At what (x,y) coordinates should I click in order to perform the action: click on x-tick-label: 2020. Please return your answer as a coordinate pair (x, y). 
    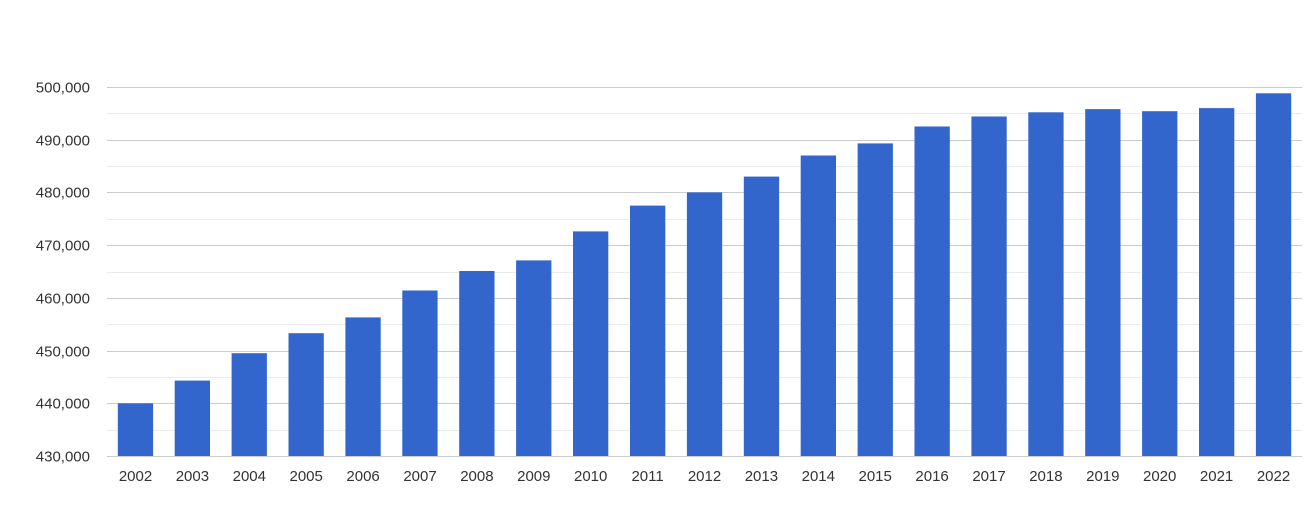
    Looking at the image, I should click on (1159, 476).